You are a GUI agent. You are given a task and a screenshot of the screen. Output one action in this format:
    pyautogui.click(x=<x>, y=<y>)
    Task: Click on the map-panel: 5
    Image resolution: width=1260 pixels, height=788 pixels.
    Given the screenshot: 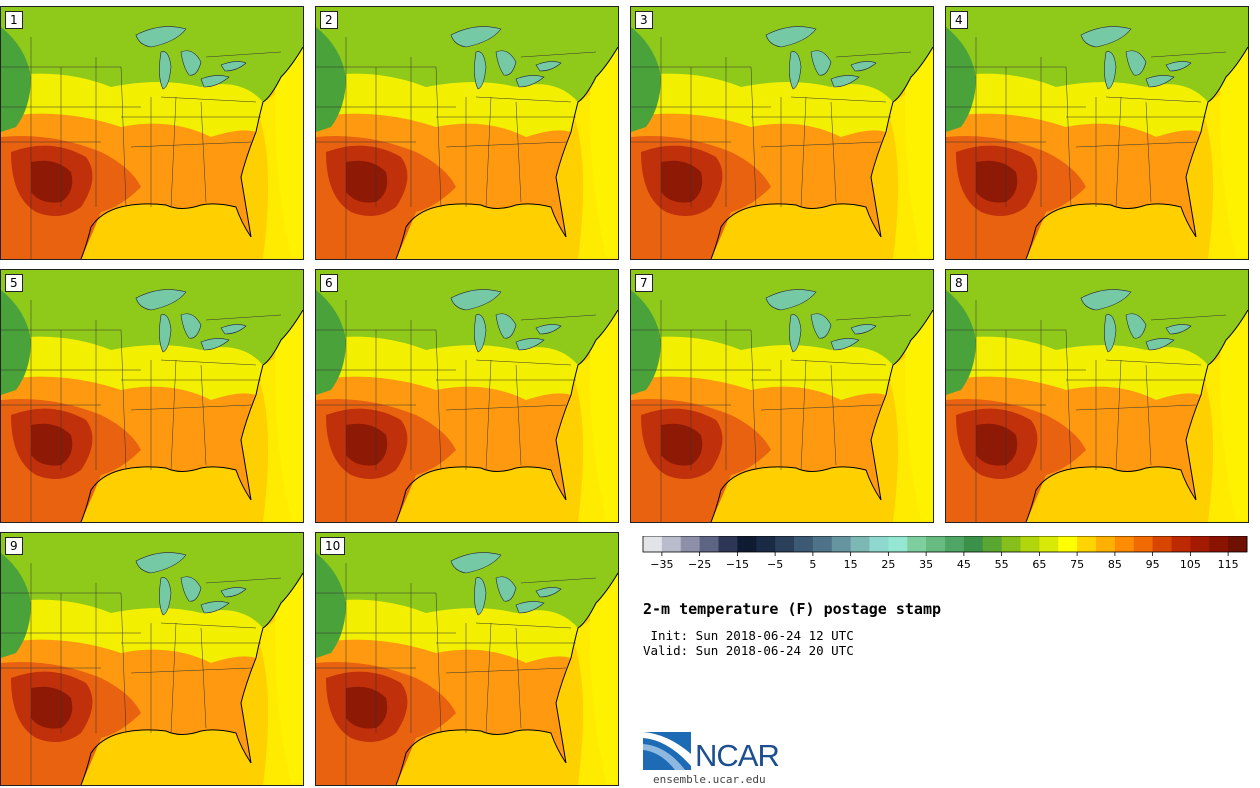 What is the action you would take?
    pyautogui.click(x=152, y=396)
    